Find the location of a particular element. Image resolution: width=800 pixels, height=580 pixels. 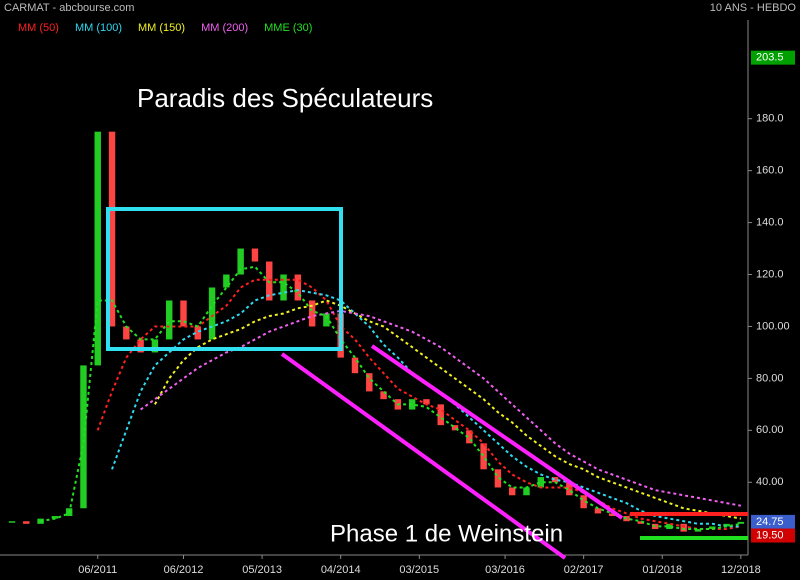

x-tick-label: 12/2018 is located at coordinates (741, 570).